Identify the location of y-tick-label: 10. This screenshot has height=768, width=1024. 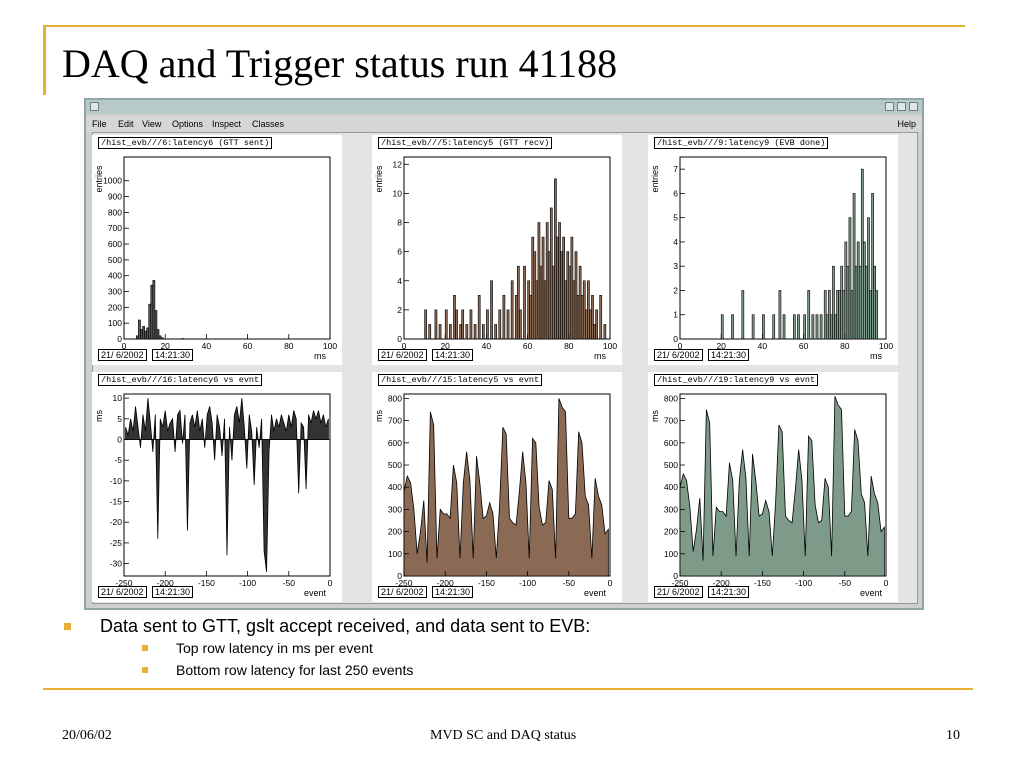
(398, 193).